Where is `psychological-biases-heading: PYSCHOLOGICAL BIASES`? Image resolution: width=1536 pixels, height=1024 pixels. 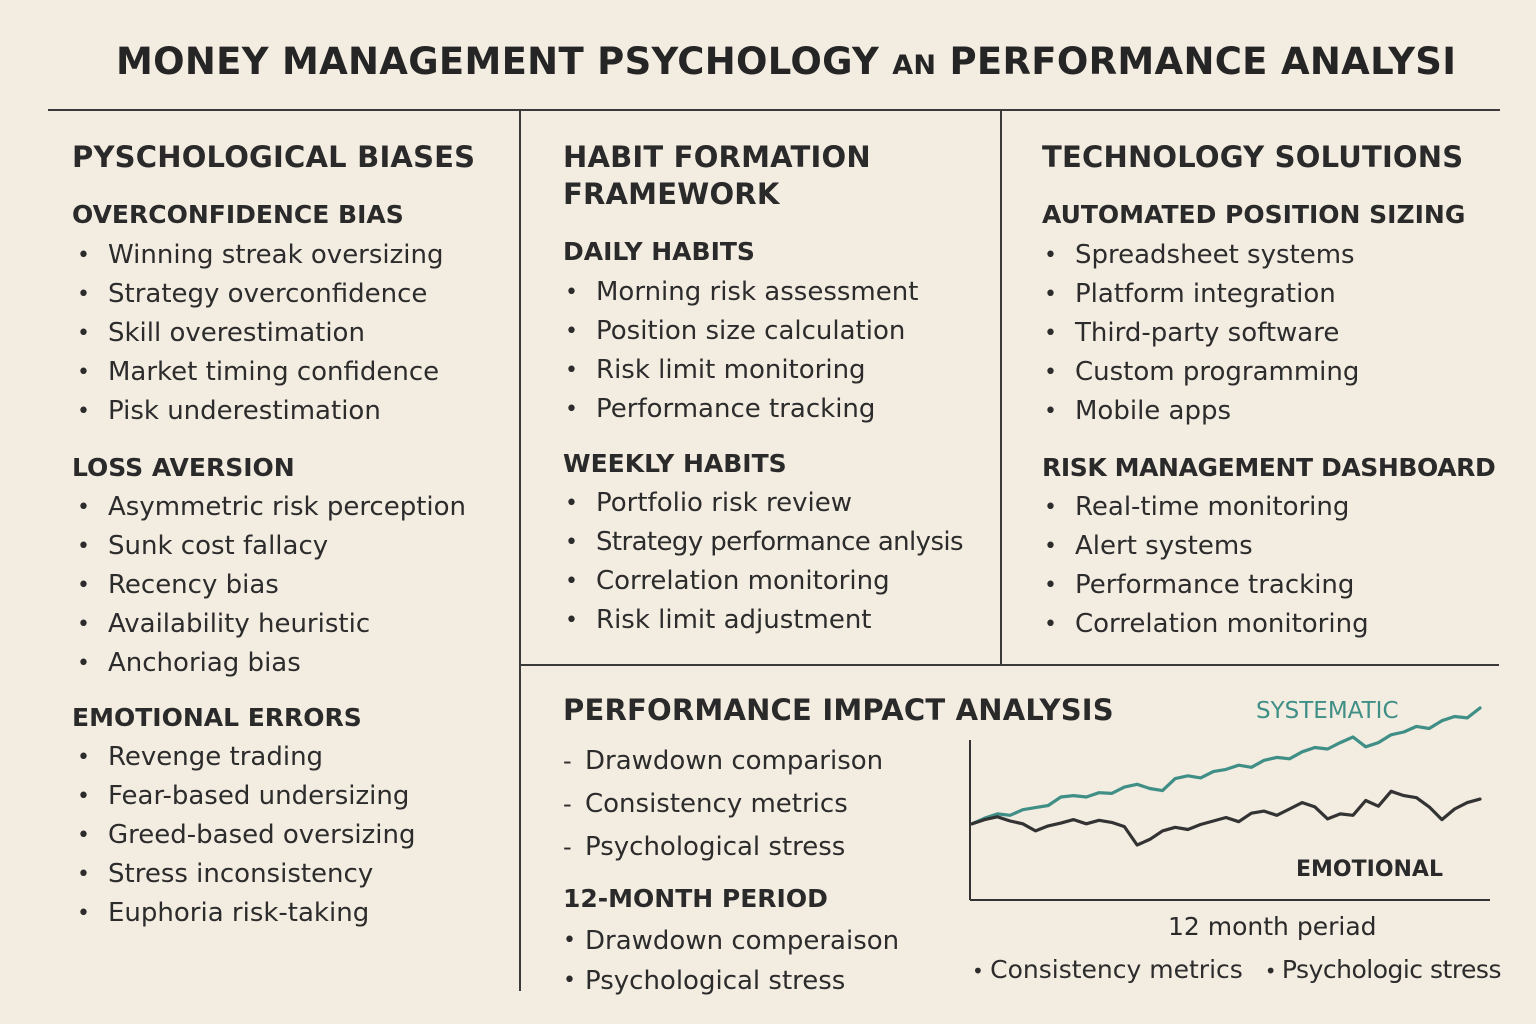
psychological-biases-heading: PYSCHOLOGICAL BIASES is located at coordinates (274, 157).